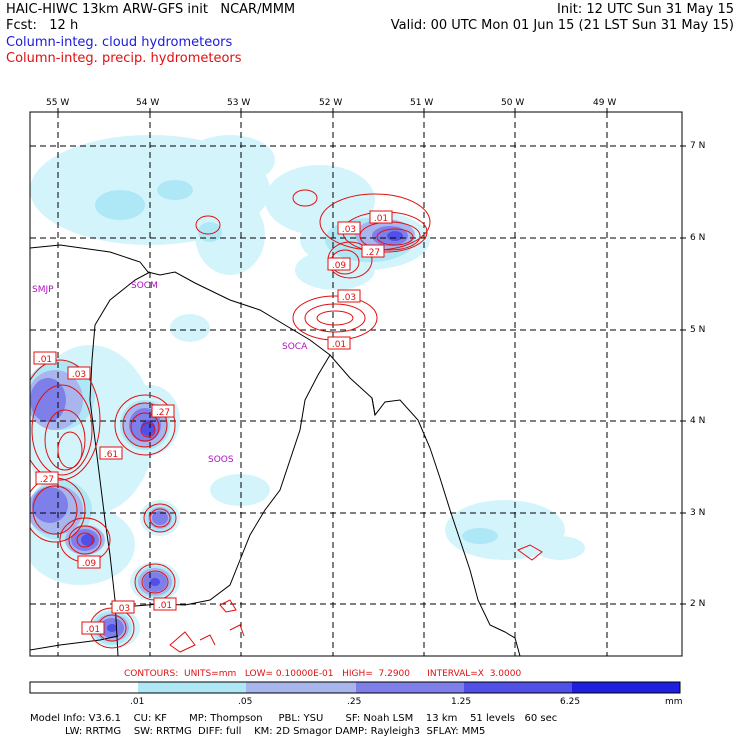 This screenshot has height=740, width=740. Describe the element at coordinates (698, 513) in the screenshot. I see `lat-label: 3 N` at that location.